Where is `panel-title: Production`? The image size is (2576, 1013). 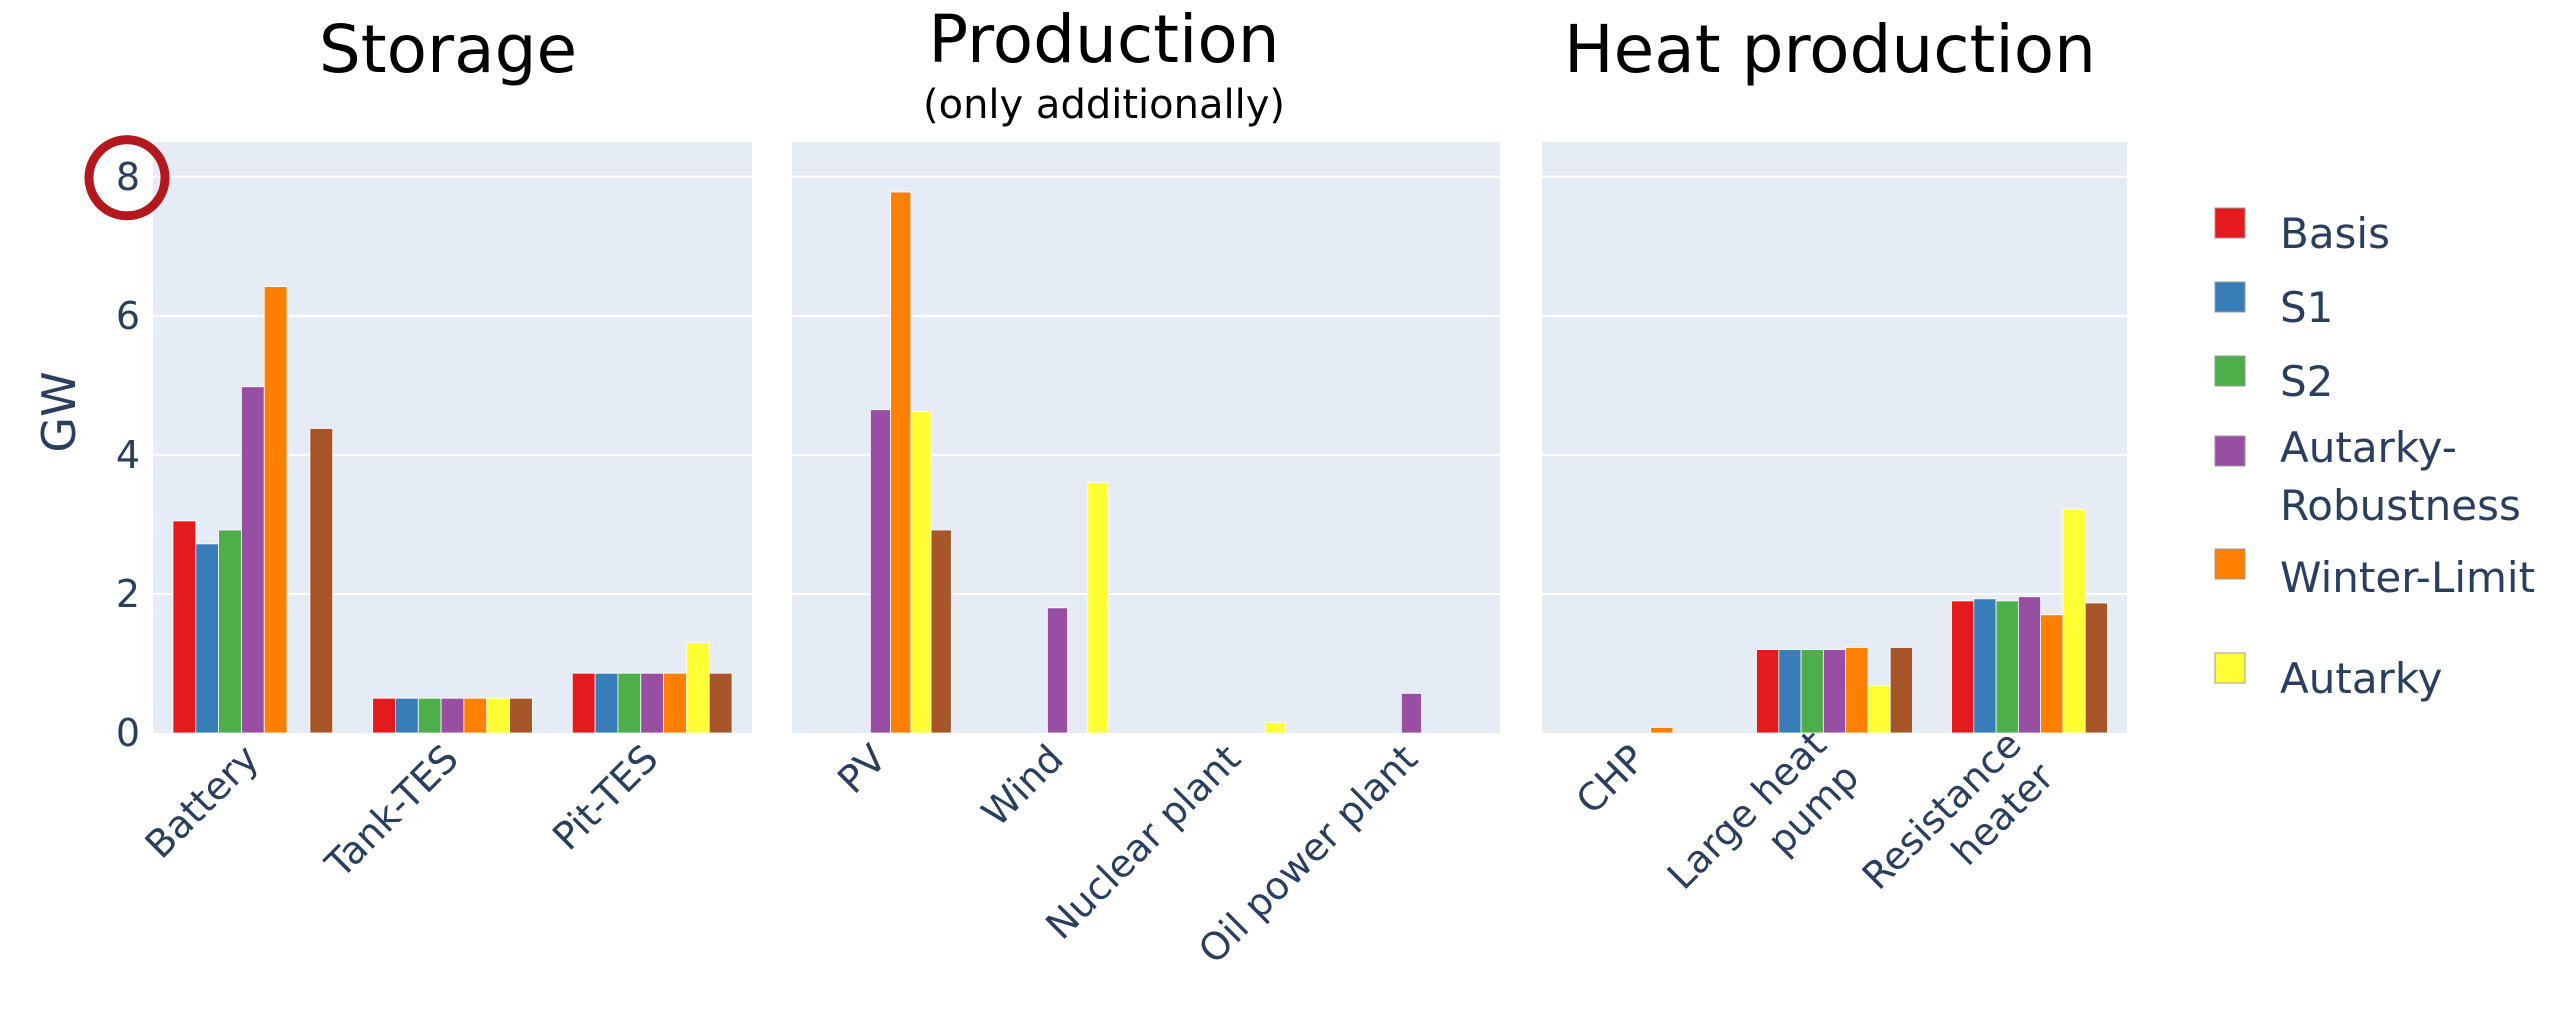 panel-title: Production is located at coordinates (1103, 39).